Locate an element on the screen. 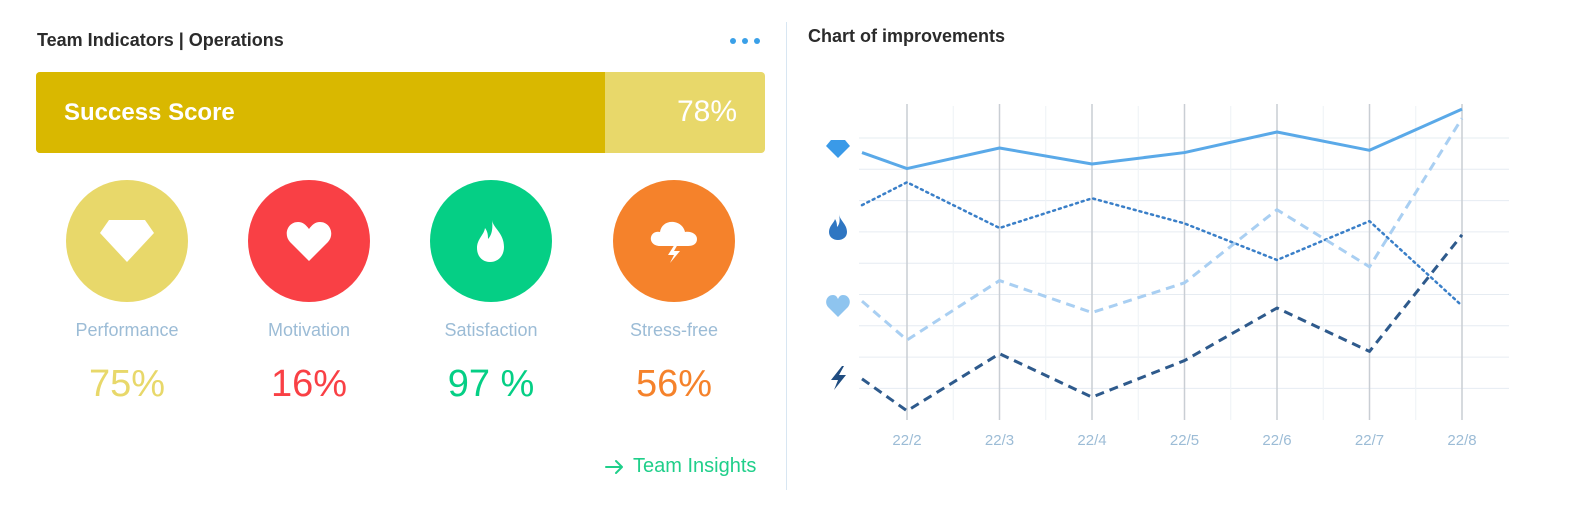 This screenshot has width=1579, height=517. x-tick-label: 22/5 is located at coordinates (1184, 440).